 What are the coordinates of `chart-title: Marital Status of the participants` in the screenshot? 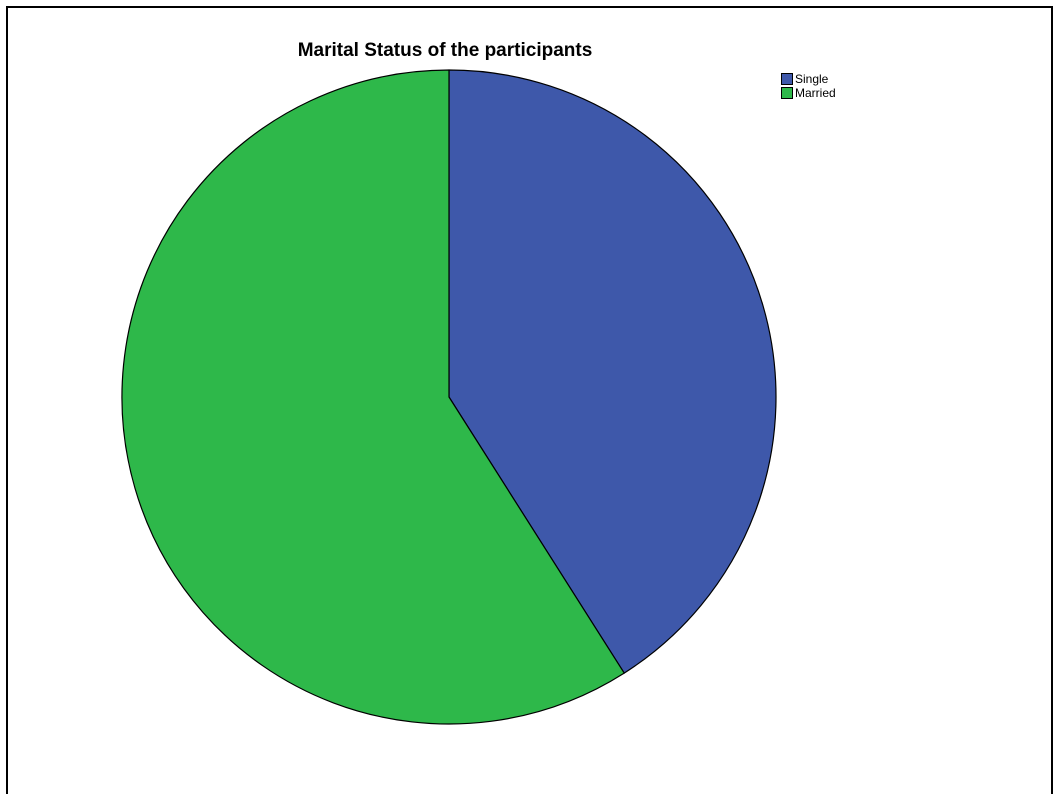 It's located at (445, 50).